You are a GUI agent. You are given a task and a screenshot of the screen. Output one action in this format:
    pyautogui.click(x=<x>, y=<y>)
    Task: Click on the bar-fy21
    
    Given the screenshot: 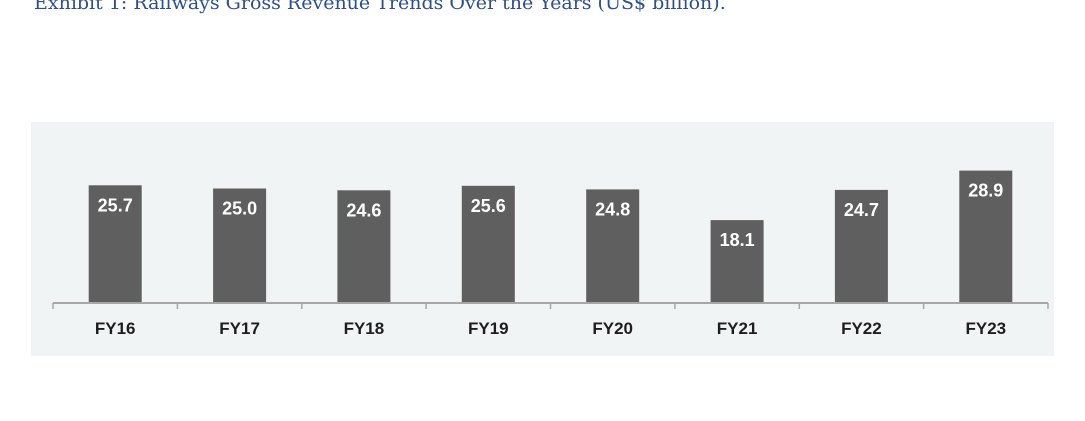 What is the action you would take?
    pyautogui.click(x=737, y=261)
    